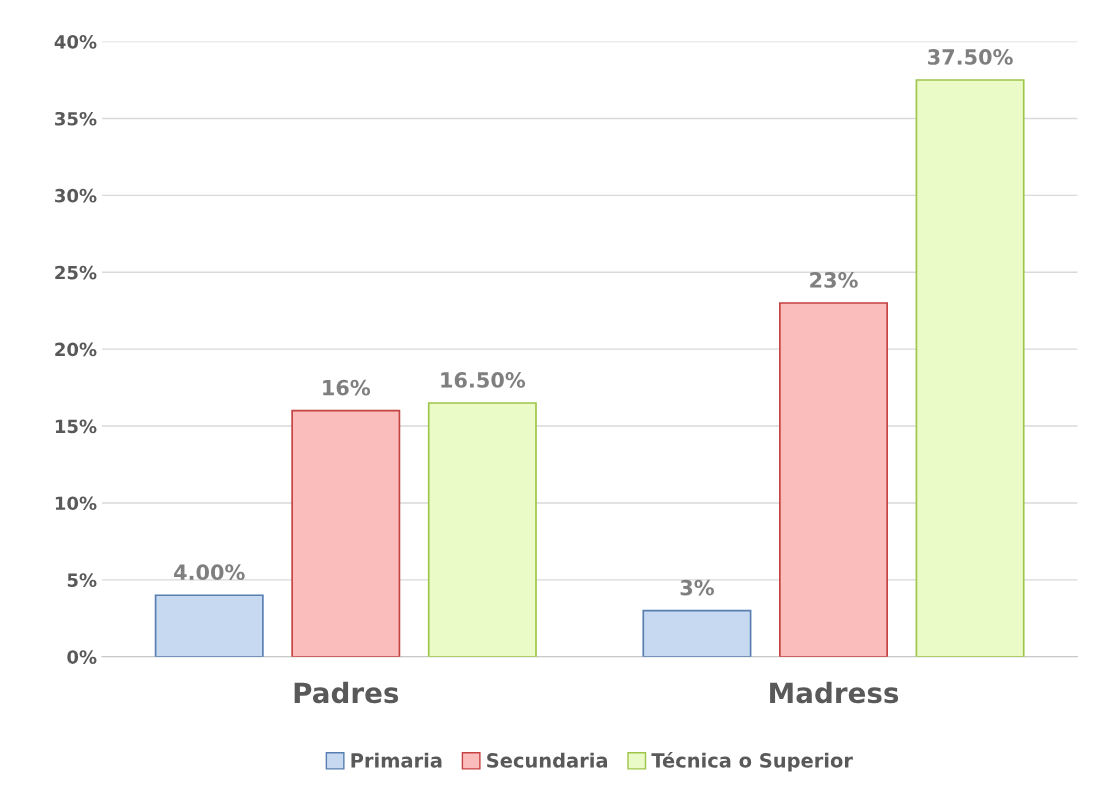 This screenshot has height=799, width=1096. What do you see at coordinates (834, 692) in the screenshot?
I see `x-tick-label: Madress` at bounding box center [834, 692].